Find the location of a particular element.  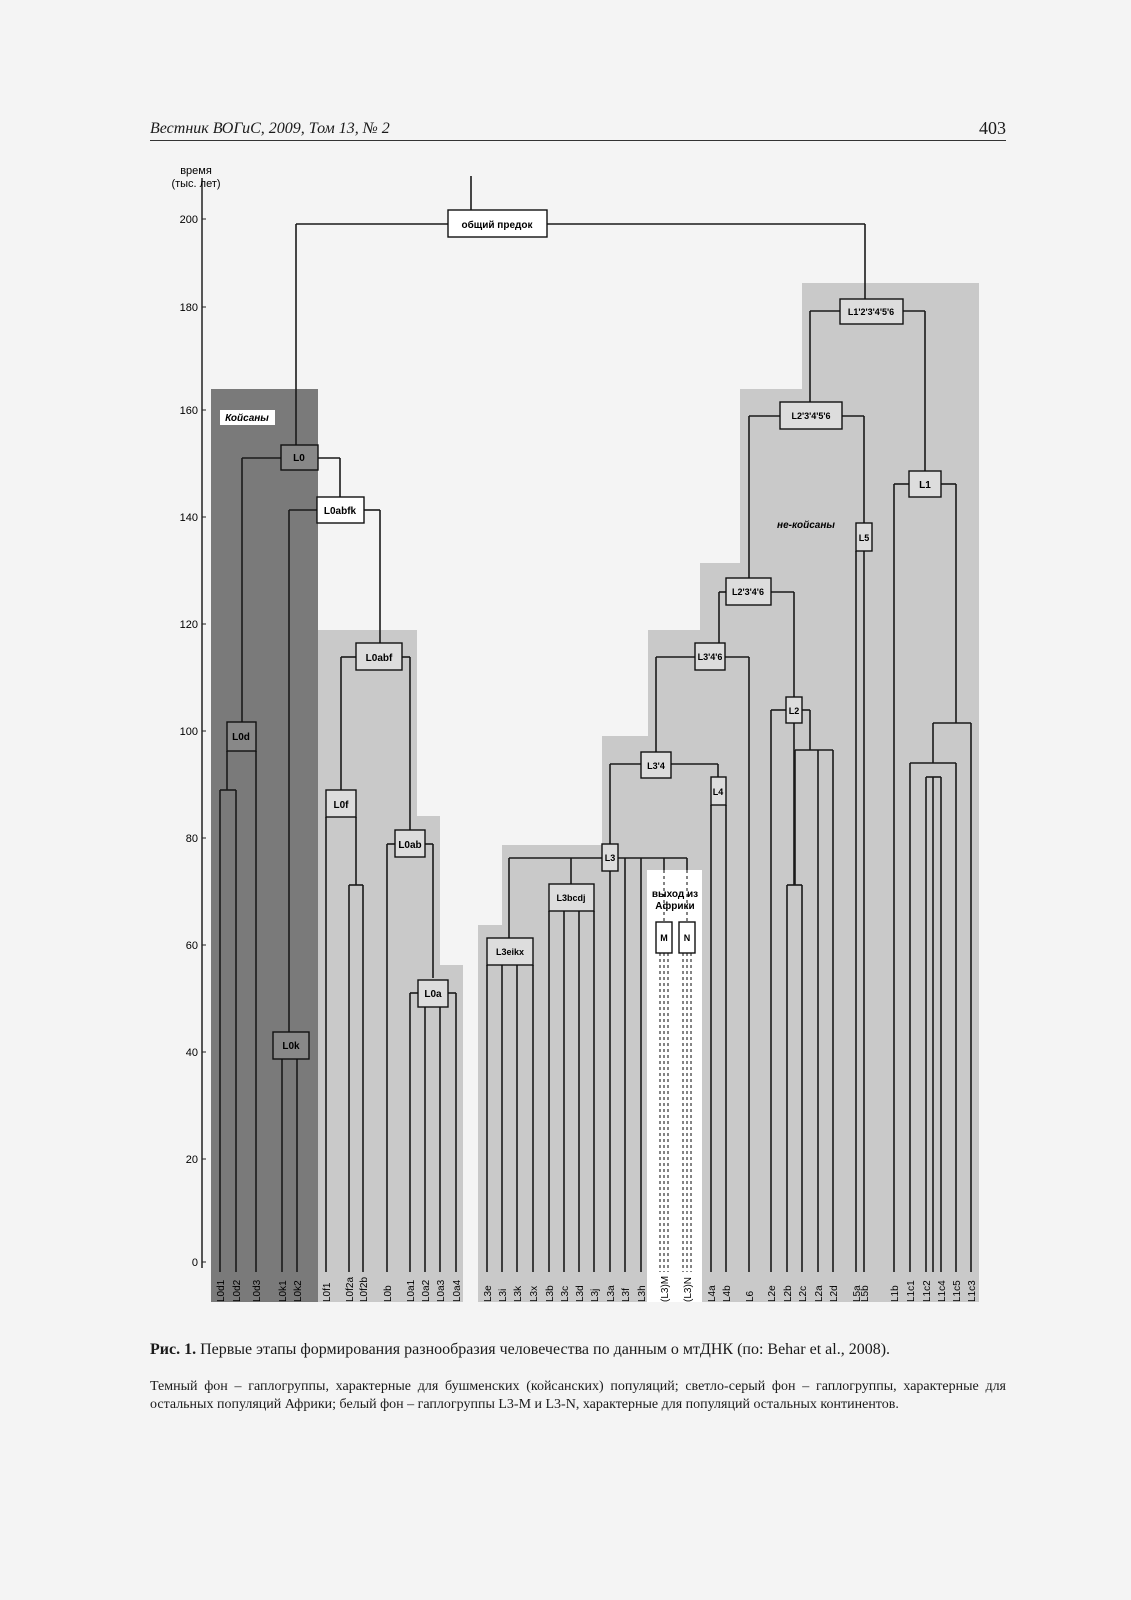

leaf-label: L0d3 is located at coordinates (257, 1290).